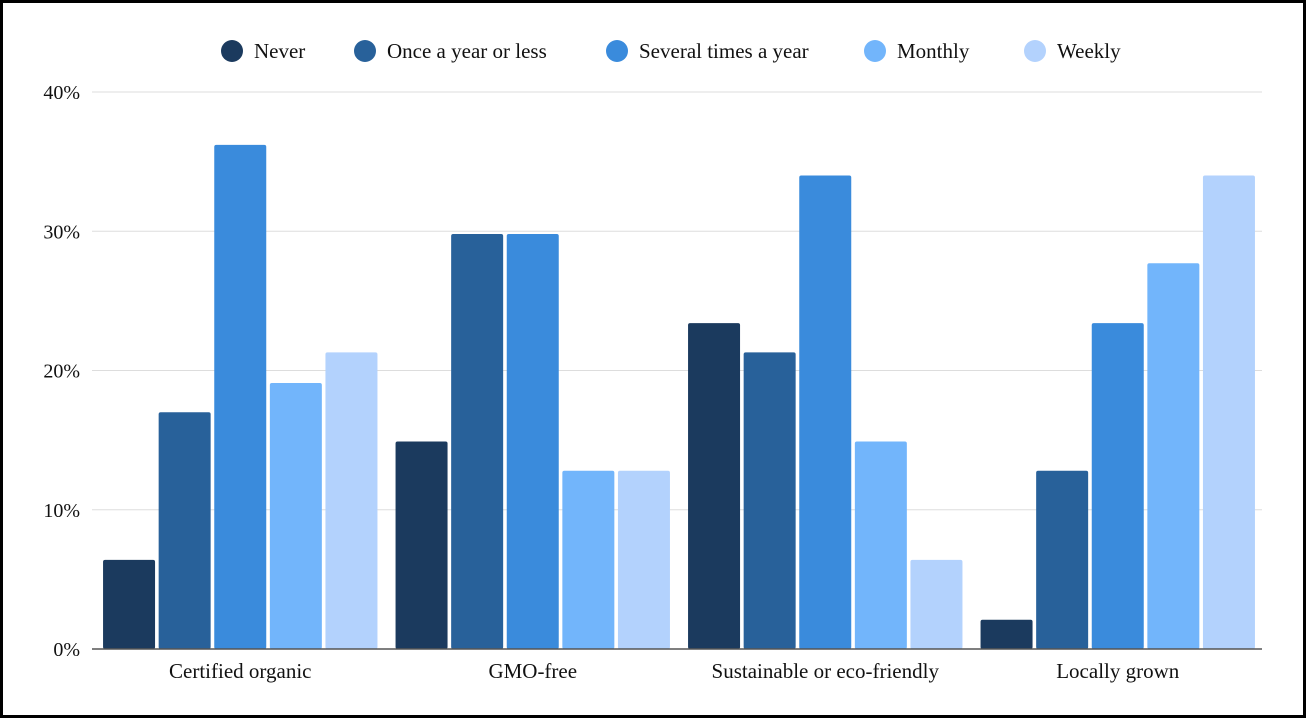  Describe the element at coordinates (826, 671) in the screenshot. I see `x-category-label: Sustainable or eco-friendly` at that location.